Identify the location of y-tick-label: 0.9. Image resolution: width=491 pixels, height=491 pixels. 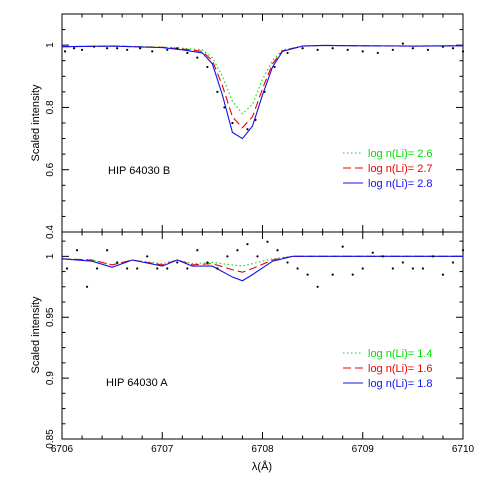
(50, 378).